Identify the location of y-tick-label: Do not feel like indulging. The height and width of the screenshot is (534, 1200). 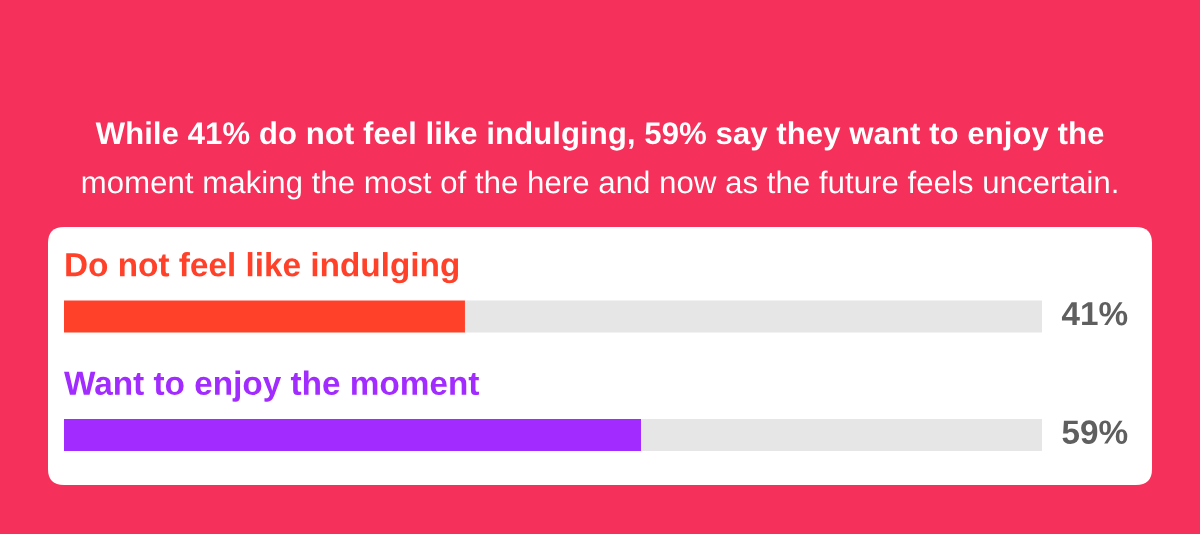
(262, 268).